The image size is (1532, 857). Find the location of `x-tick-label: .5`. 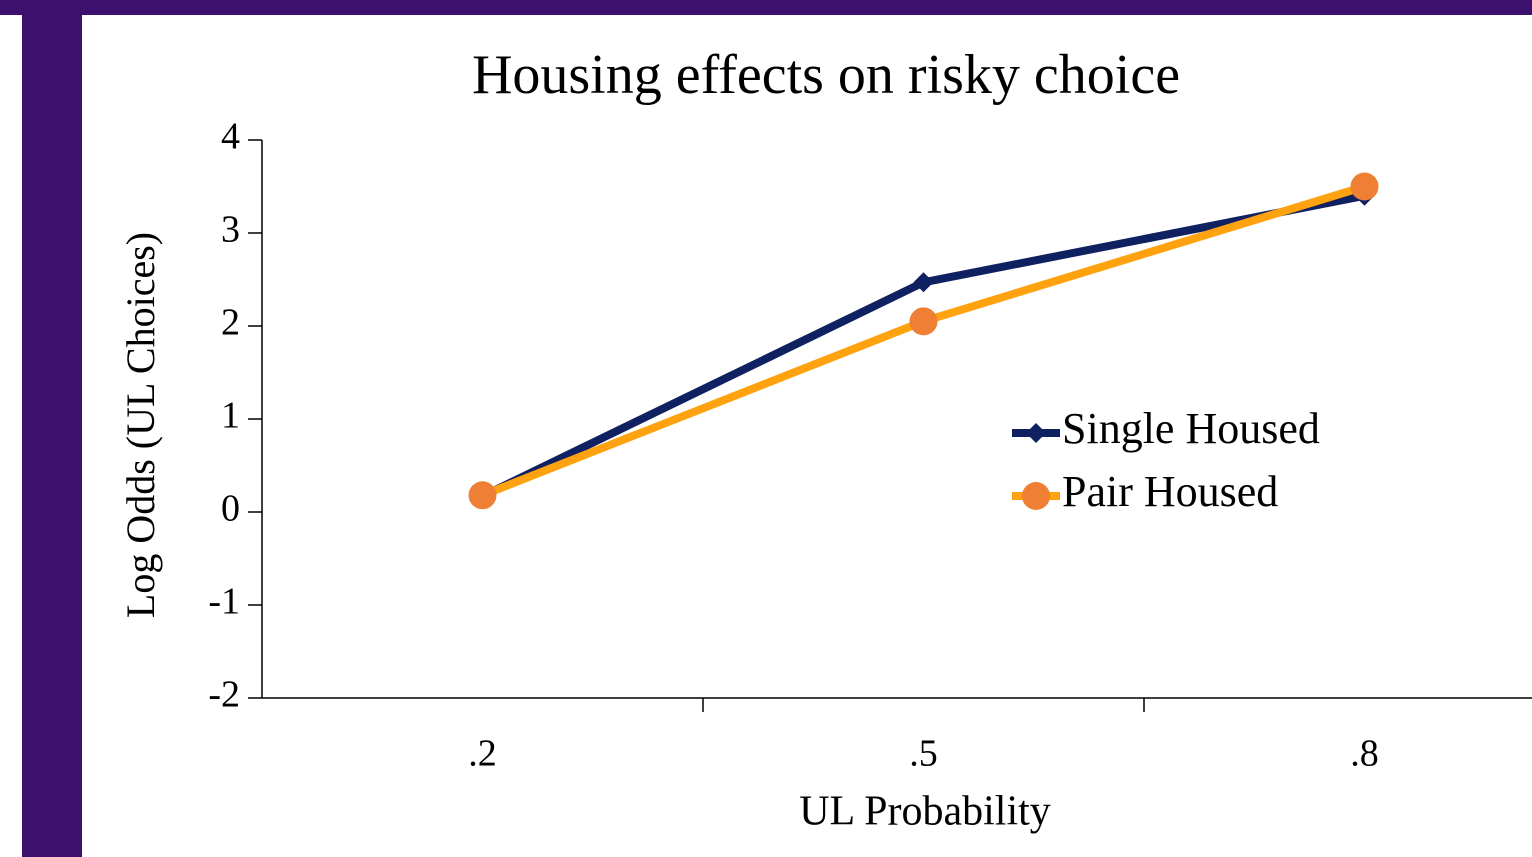

x-tick-label: .5 is located at coordinates (923, 754).